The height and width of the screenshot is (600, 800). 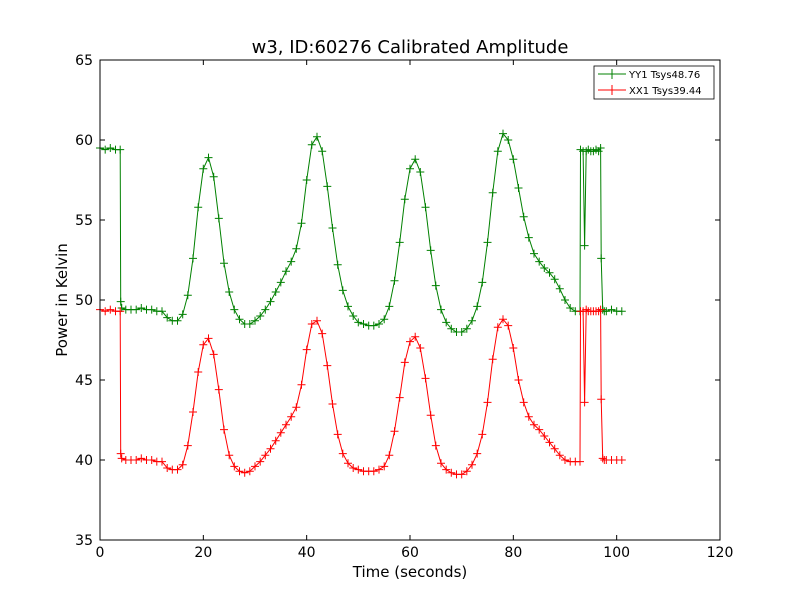 What do you see at coordinates (84, 461) in the screenshot?
I see `y-tick-label: 40` at bounding box center [84, 461].